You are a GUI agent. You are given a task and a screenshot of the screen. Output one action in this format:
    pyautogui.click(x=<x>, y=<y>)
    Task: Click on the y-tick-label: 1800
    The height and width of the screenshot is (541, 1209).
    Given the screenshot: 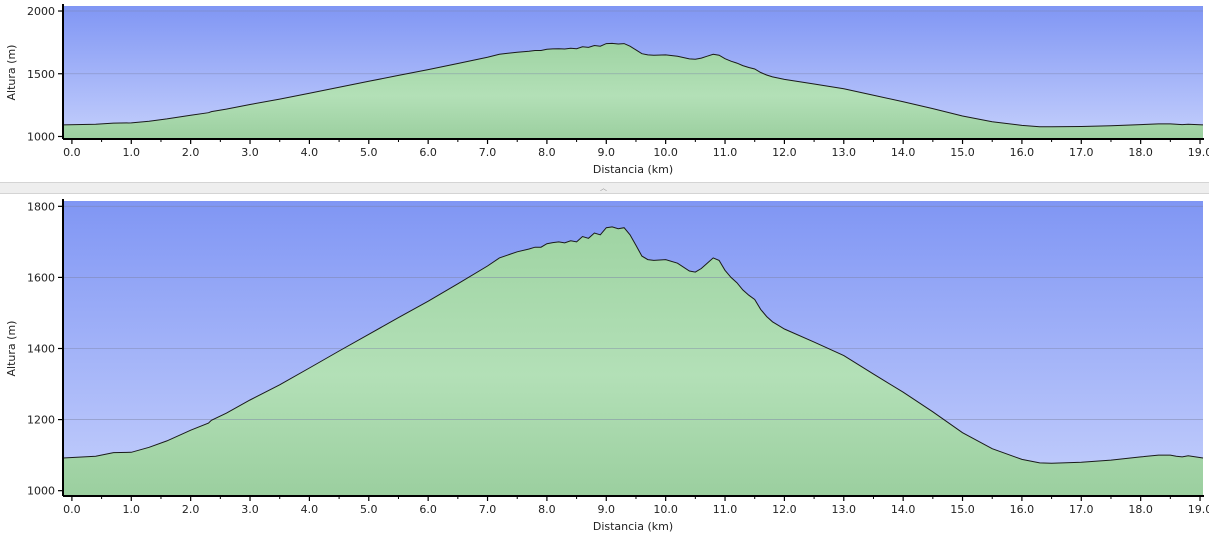 What is the action you would take?
    pyautogui.click(x=41, y=206)
    